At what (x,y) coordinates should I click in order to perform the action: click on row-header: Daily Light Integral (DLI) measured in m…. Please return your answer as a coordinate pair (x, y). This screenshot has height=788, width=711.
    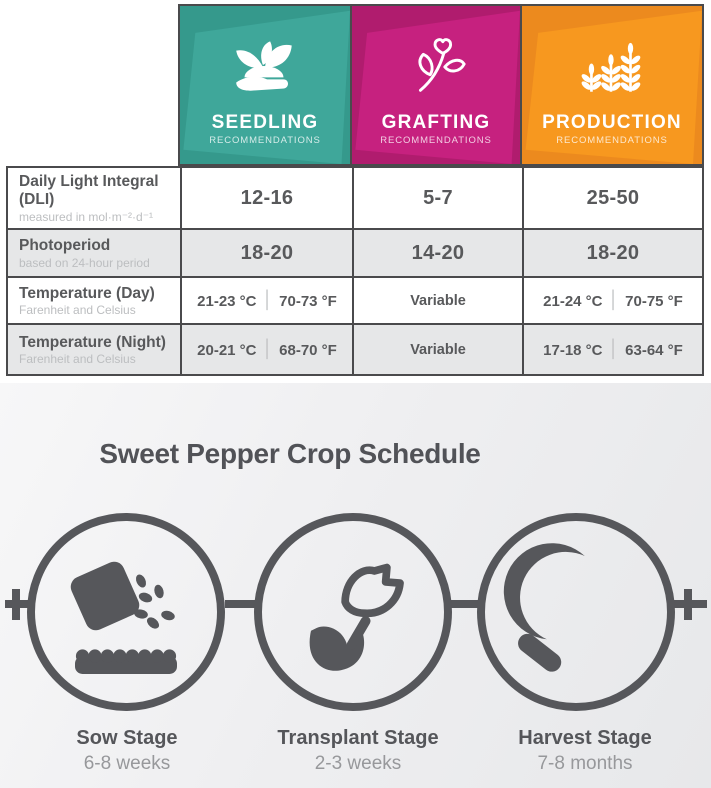
    Looking at the image, I should click on (94, 198).